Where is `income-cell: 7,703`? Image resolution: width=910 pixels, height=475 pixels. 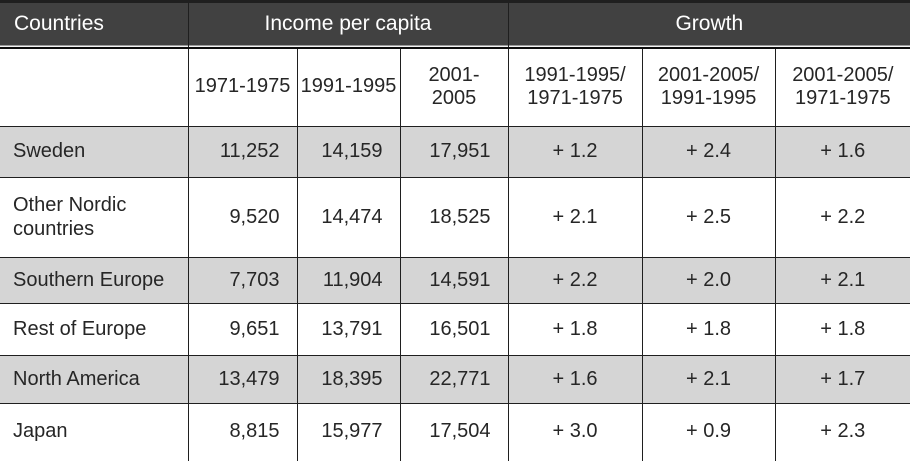 income-cell: 7,703 is located at coordinates (242, 280).